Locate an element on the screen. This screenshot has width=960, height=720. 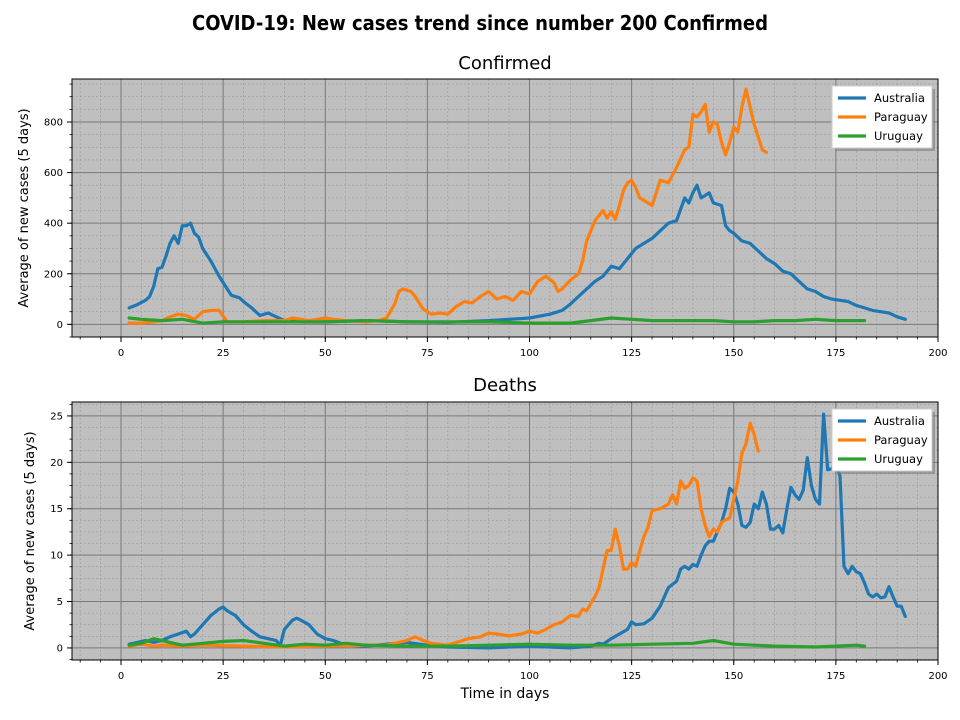
y-tick-label: 25 is located at coordinates (56, 416).